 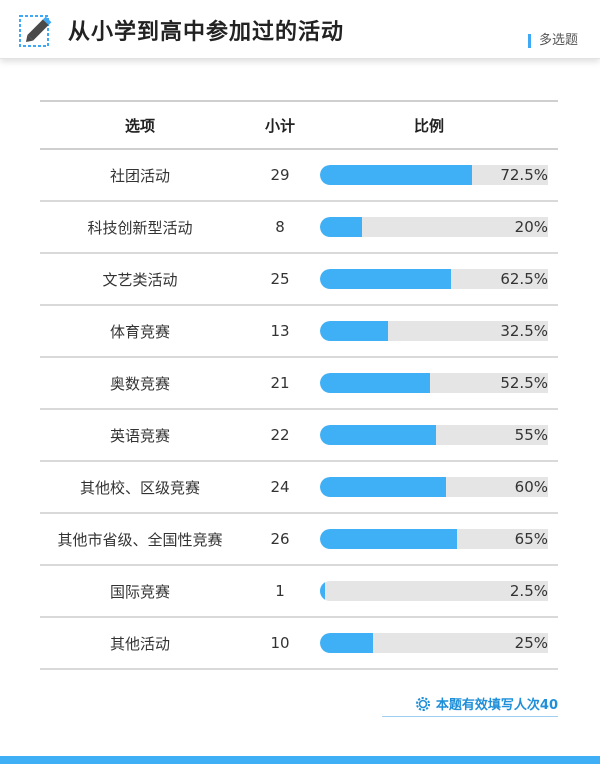 I want to click on ratio-cell: 62.5%, so click(x=439, y=279).